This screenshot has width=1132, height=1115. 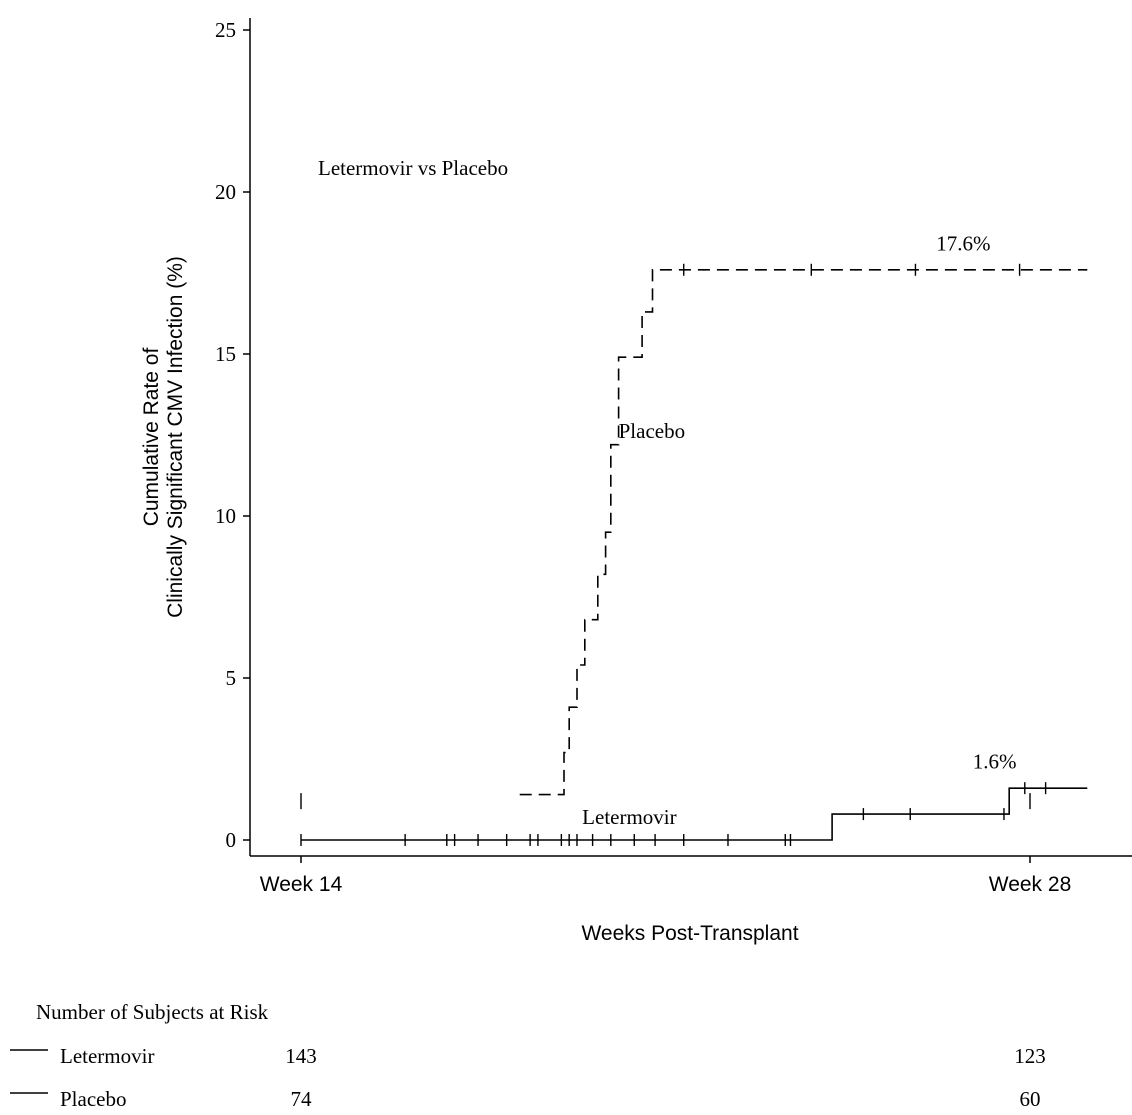 I want to click on y-ticks: 0 5 10 15 20 25, so click(x=232, y=435).